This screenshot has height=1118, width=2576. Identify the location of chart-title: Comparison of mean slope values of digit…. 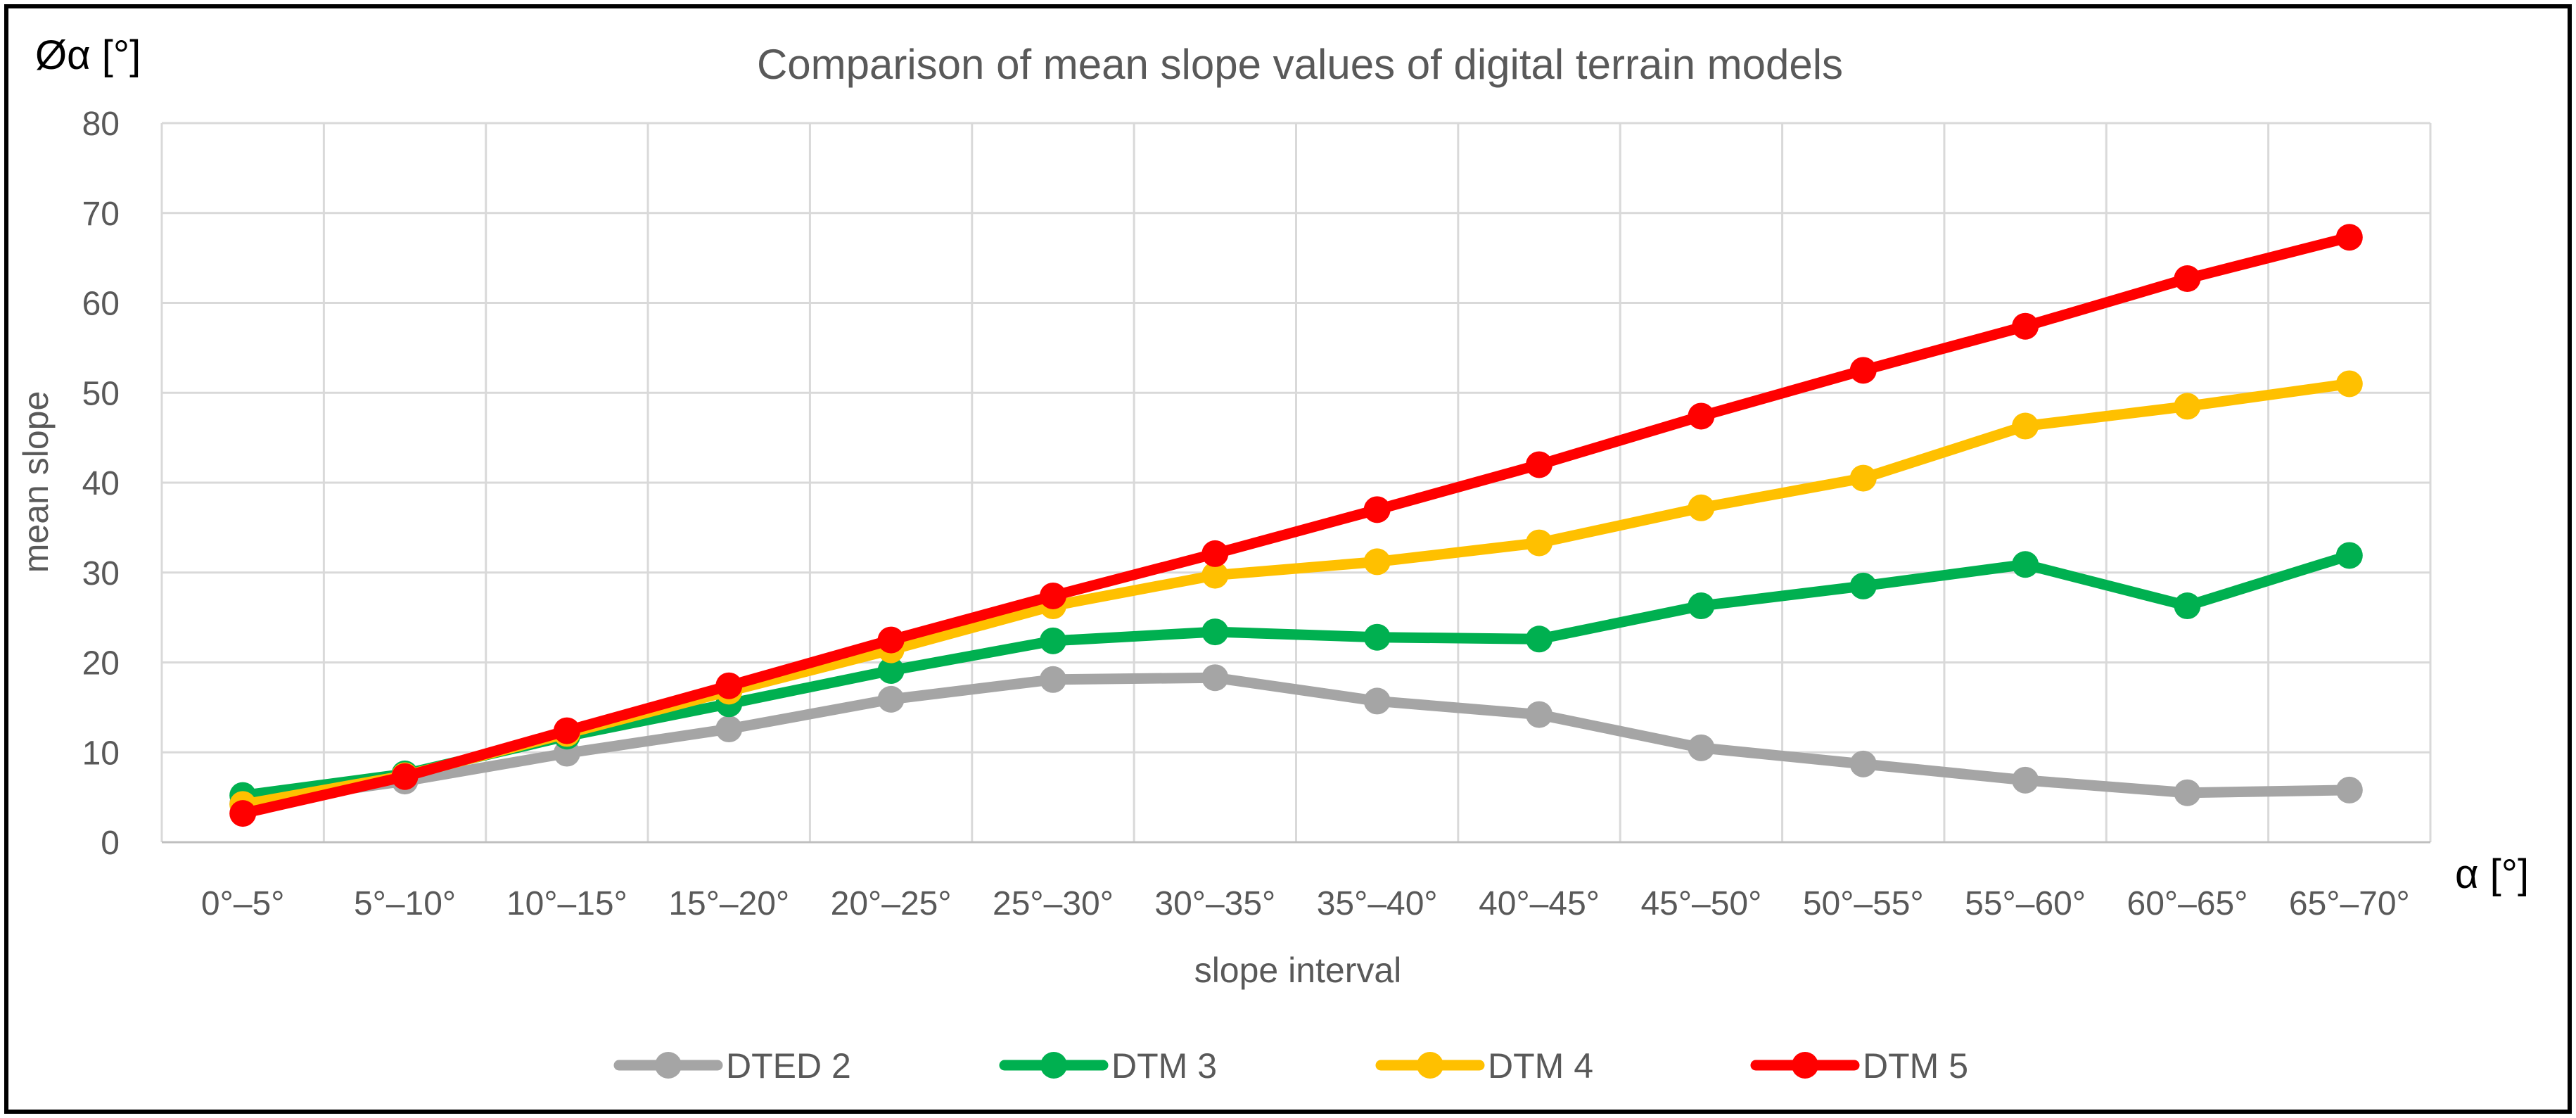
(1300, 64).